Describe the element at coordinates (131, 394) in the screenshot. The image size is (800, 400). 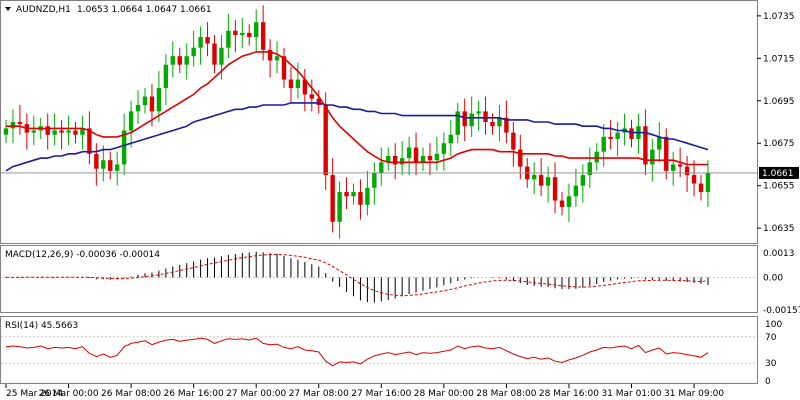
I see `time-tick-label: 26 Mar 08:00` at that location.